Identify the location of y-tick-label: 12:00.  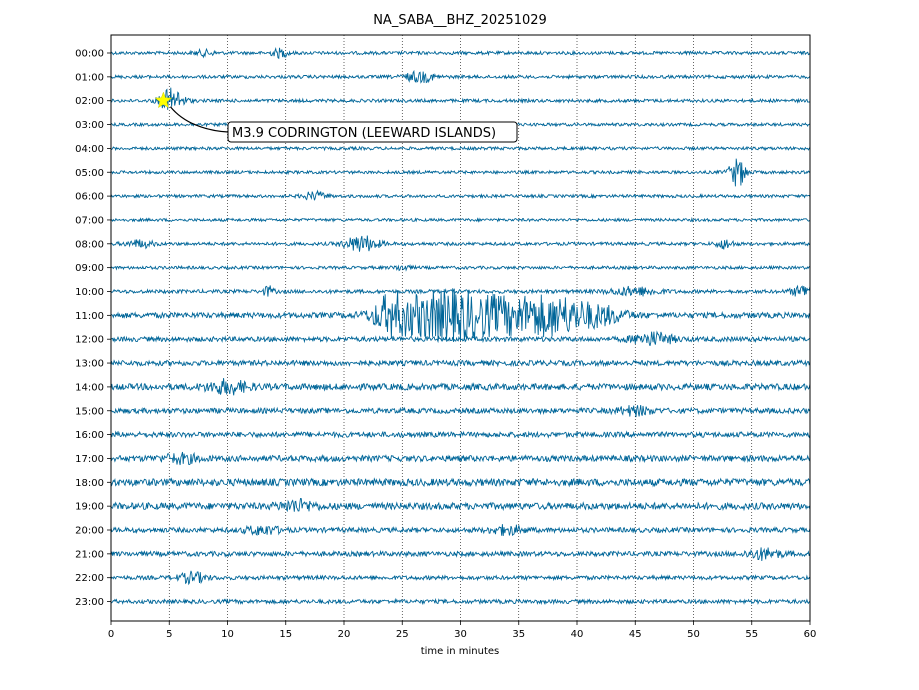
(89, 340).